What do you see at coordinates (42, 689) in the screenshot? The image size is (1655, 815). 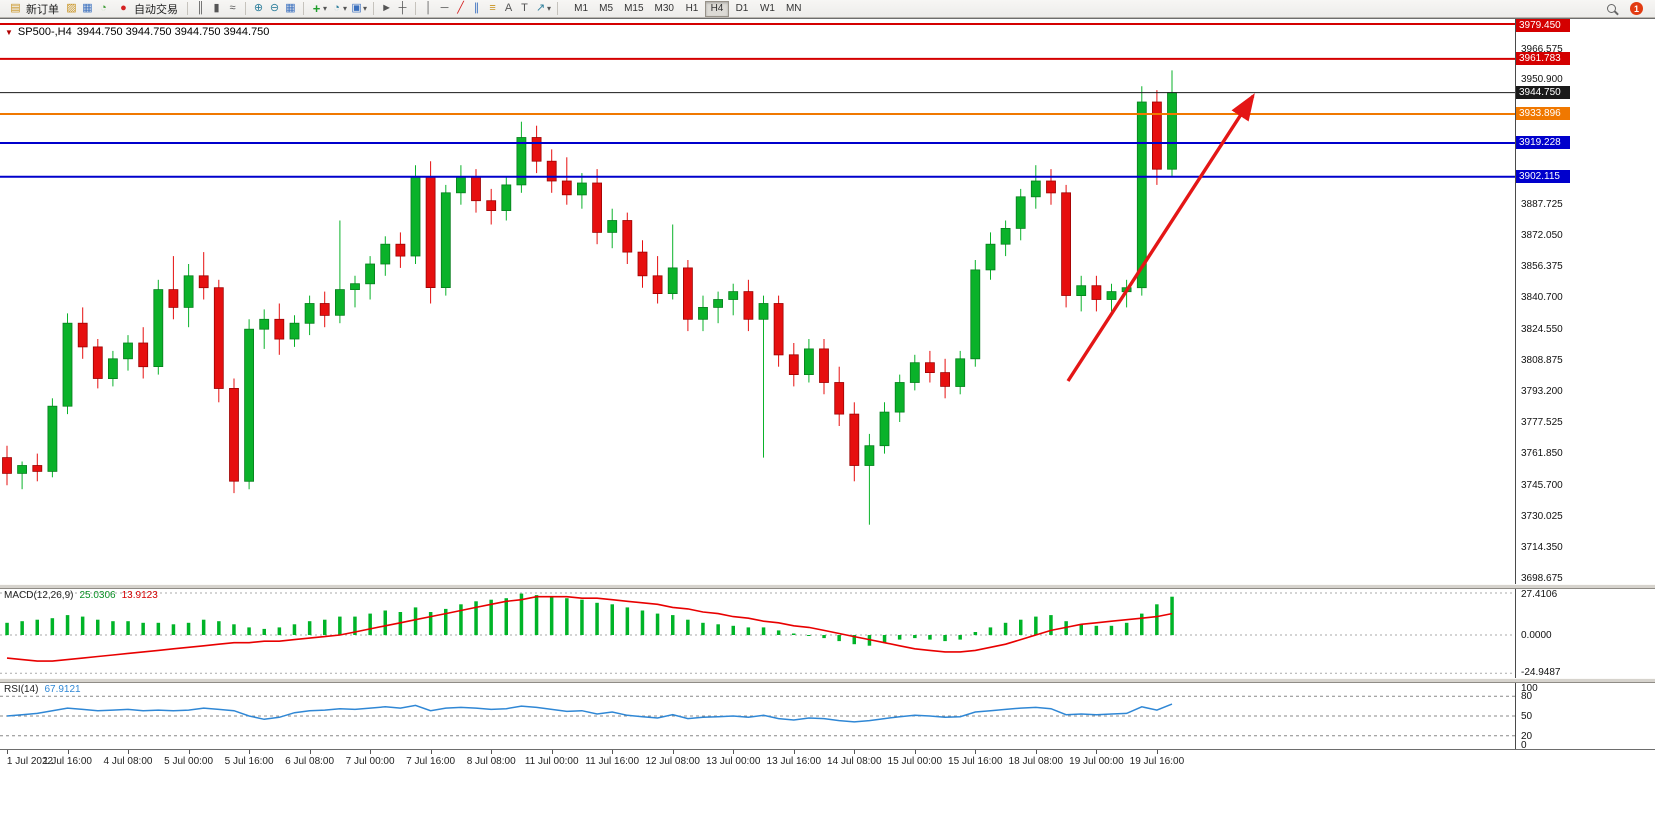 I see `rsi-label: RSI(14) 67.9121` at bounding box center [42, 689].